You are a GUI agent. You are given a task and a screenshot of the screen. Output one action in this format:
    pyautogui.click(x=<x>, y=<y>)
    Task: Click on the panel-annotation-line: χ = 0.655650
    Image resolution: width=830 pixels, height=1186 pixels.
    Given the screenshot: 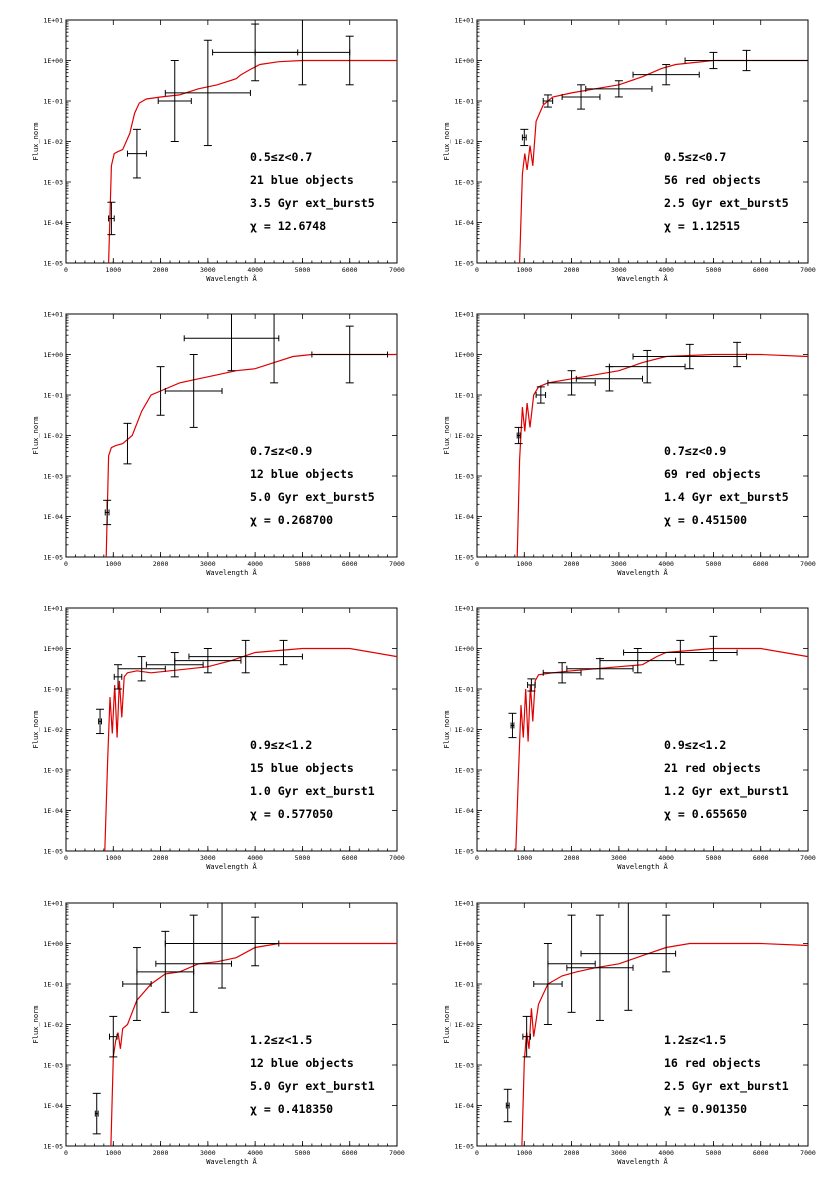 What is the action you would take?
    pyautogui.click(x=705, y=814)
    